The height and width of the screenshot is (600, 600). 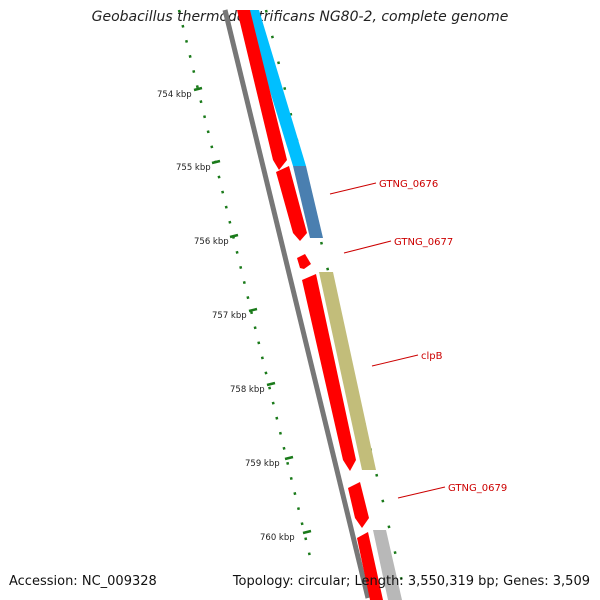 I want to click on tick-label-758: 758 kbp, so click(x=247, y=390).